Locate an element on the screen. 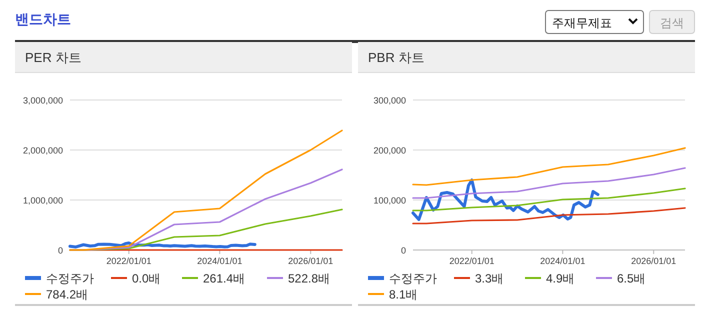  text: 검색 is located at coordinates (672, 23).